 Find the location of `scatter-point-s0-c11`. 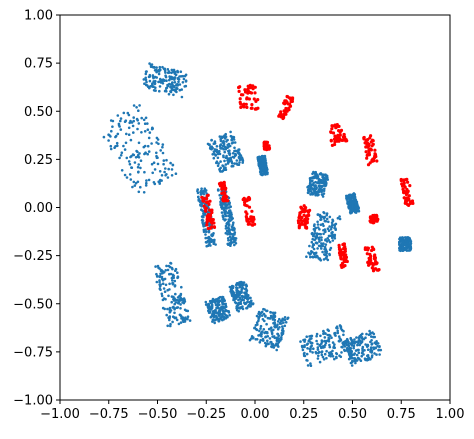

scatter-point-s0-c11 is located at coordinates (351, 200).